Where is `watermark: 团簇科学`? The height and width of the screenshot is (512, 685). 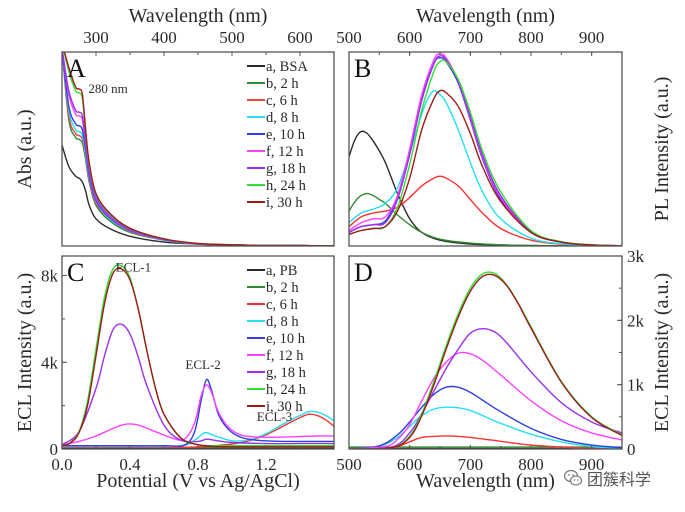
watermark: 团簇科学 is located at coordinates (607, 478).